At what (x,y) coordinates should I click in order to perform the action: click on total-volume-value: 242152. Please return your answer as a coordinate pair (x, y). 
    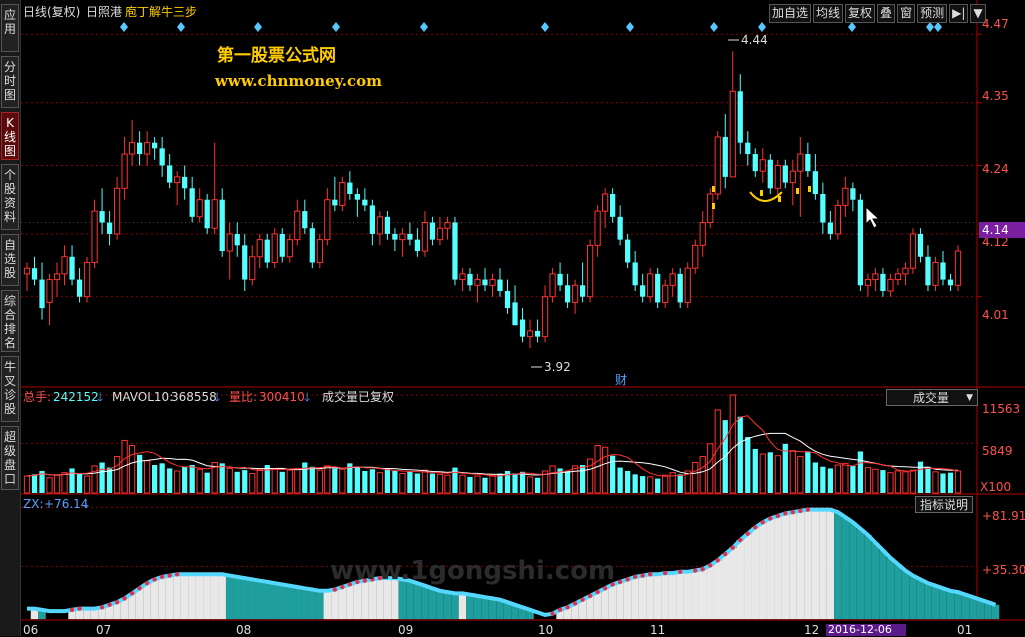
    Looking at the image, I should click on (76, 397).